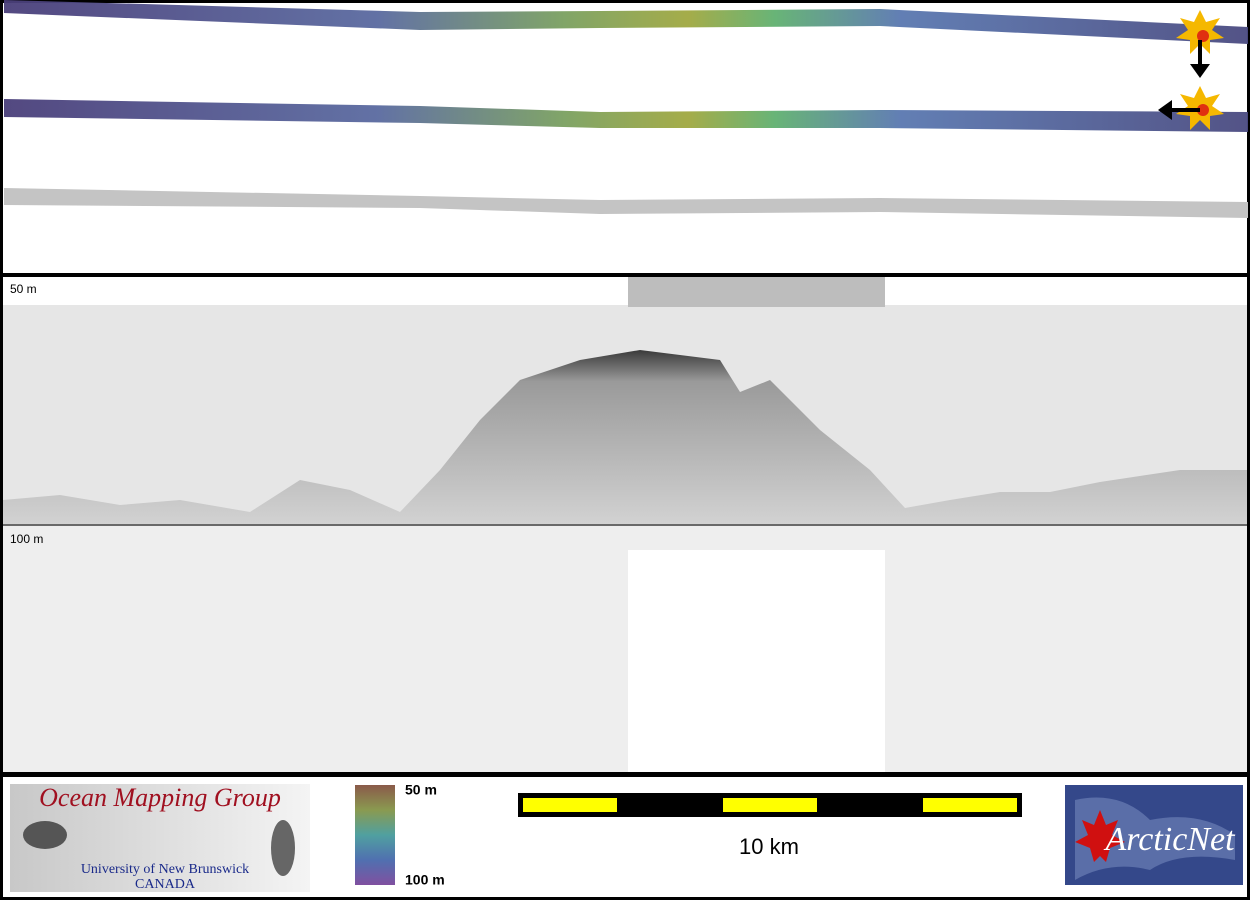 Image resolution: width=1250 pixels, height=900 pixels. What do you see at coordinates (756, 661) in the screenshot?
I see `data-gap` at bounding box center [756, 661].